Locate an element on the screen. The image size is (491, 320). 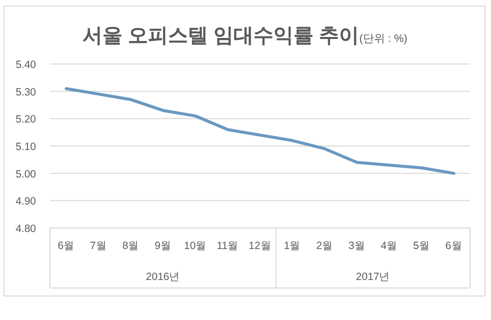
x-tick-label: 5월 is located at coordinates (421, 246).